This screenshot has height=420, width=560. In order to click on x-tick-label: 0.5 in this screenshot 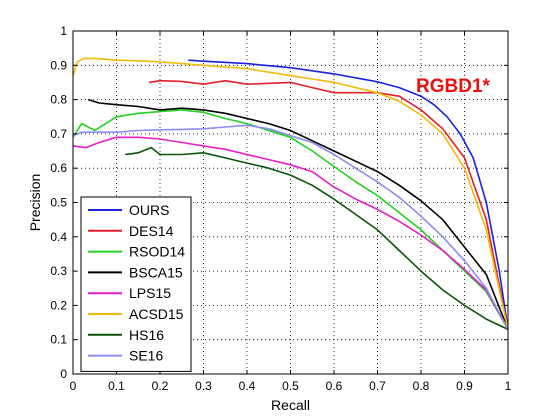, I will do `click(290, 386)`.